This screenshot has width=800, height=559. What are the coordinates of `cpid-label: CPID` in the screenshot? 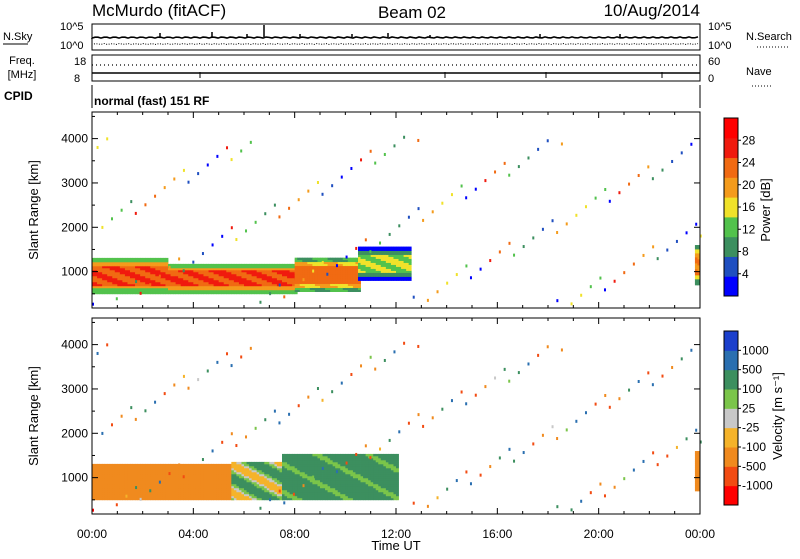 It's located at (18, 96).